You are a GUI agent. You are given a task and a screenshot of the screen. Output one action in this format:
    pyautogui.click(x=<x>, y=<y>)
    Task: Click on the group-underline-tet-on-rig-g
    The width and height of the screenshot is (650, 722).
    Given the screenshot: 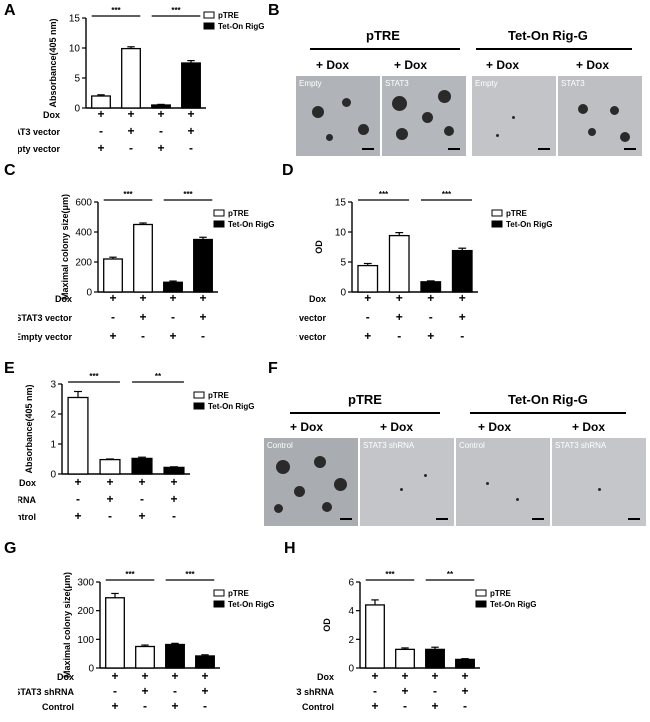 What is the action you would take?
    pyautogui.click(x=554, y=49)
    